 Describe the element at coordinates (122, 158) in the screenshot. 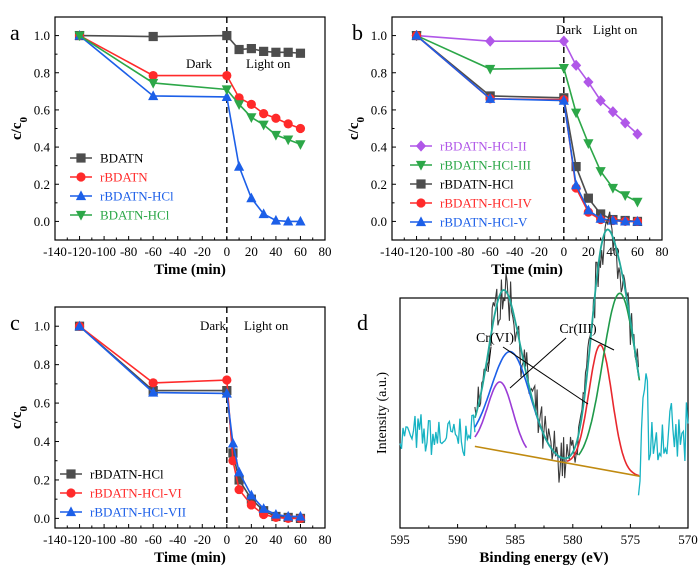

I see `legend-label: BDATN` at that location.